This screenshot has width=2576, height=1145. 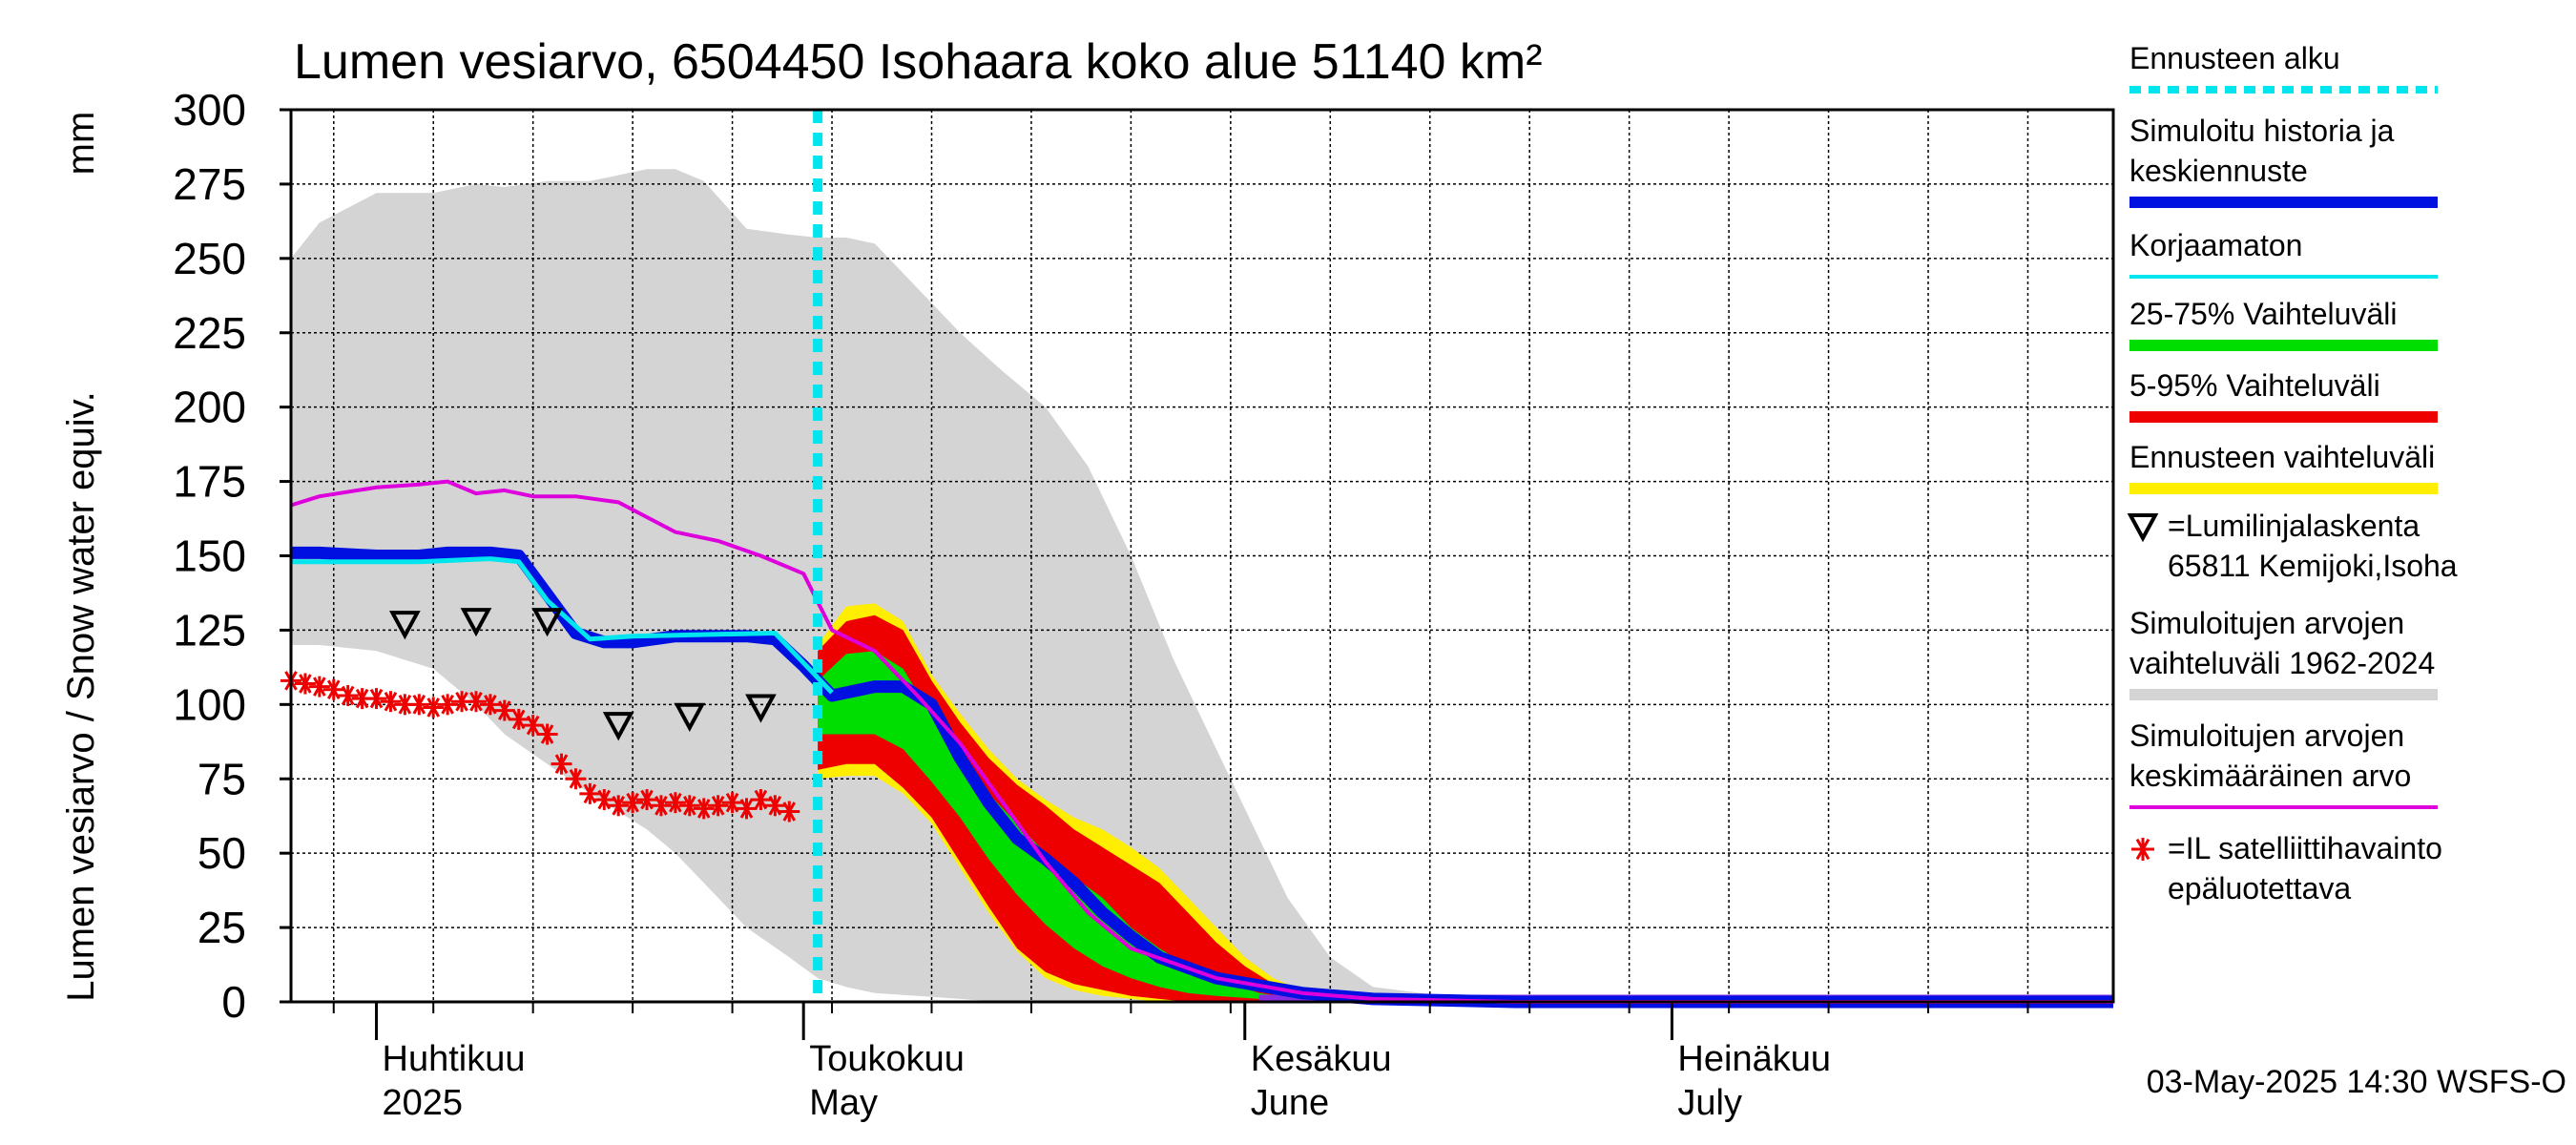 What do you see at coordinates (221, 927) in the screenshot?
I see `y-tick-label: 25` at bounding box center [221, 927].